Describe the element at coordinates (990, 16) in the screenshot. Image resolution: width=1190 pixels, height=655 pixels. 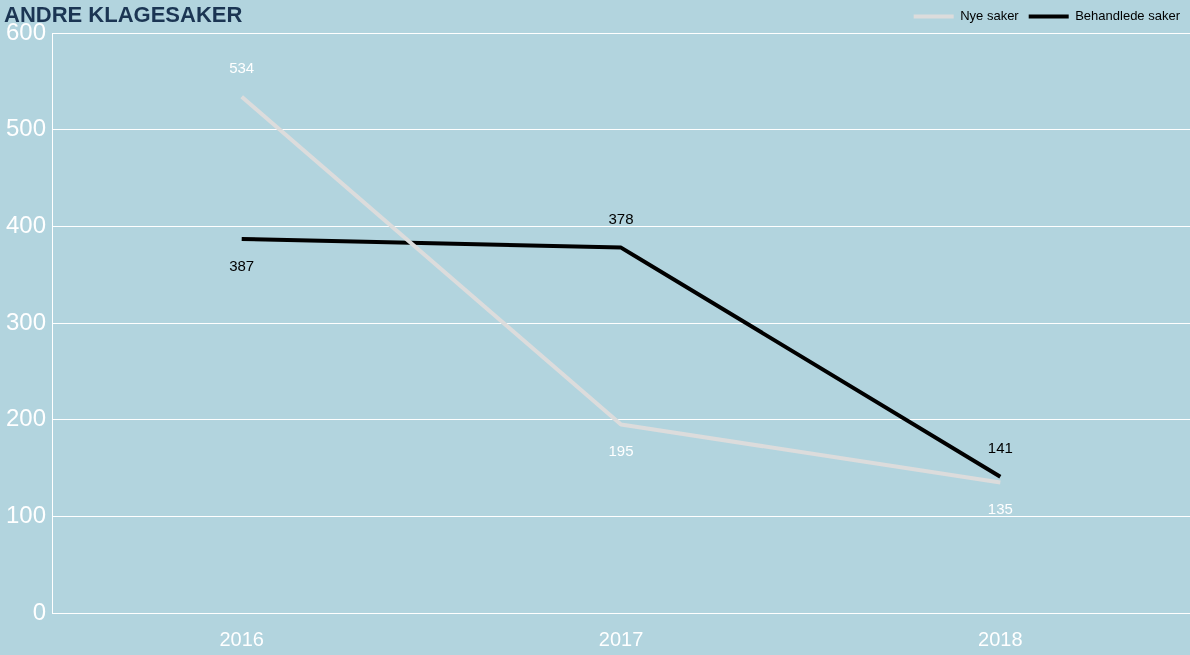
I see `legend-label: Nye saker` at that location.